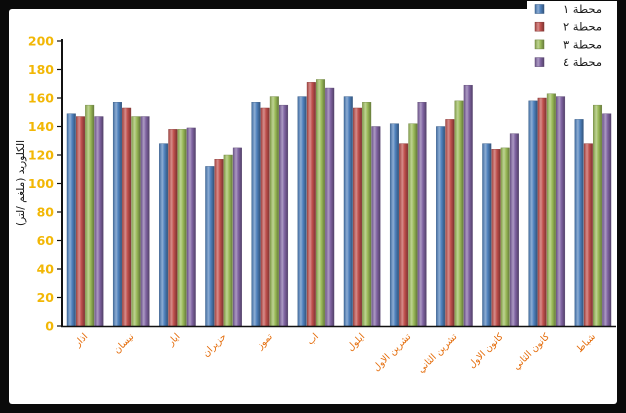 This screenshot has height=413, width=626. I want to click on y-tick-label: 20, so click(46, 297).